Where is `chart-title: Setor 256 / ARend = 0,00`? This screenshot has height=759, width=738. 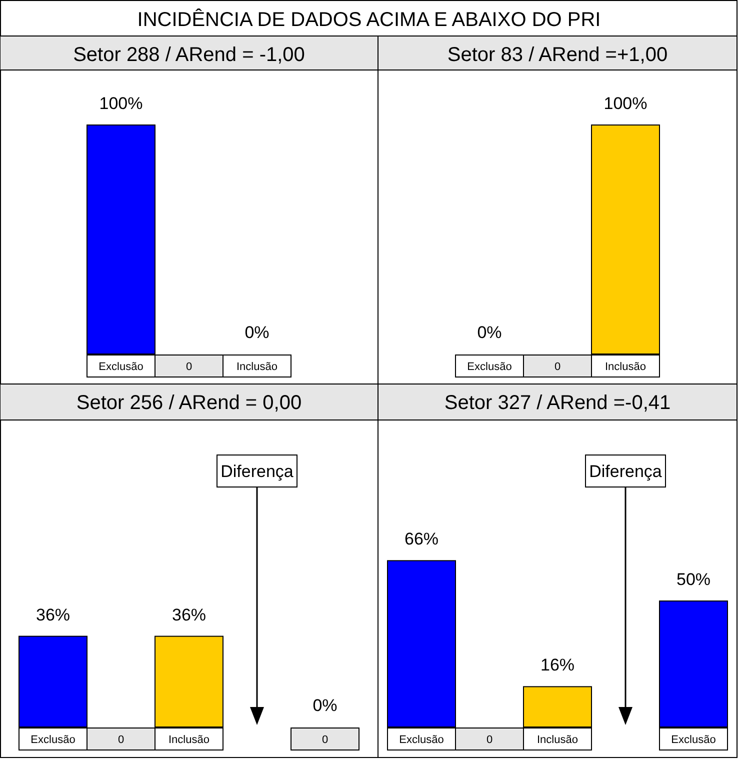
chart-title: Setor 256 / ARend = 0,00 is located at coordinates (189, 403).